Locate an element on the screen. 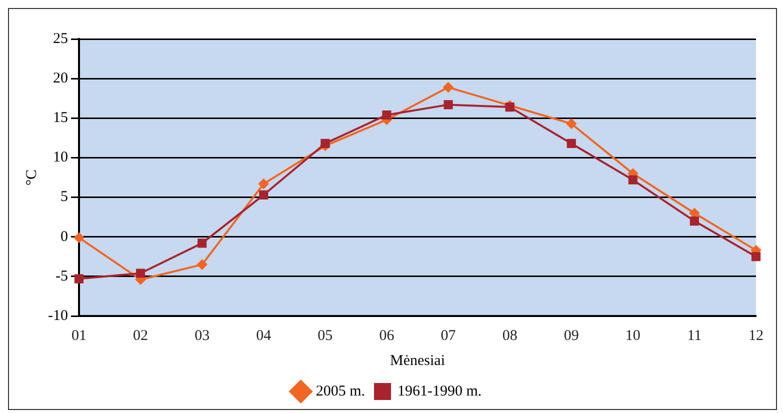 The width and height of the screenshot is (783, 413). y-tick-label: 20 is located at coordinates (60, 78).